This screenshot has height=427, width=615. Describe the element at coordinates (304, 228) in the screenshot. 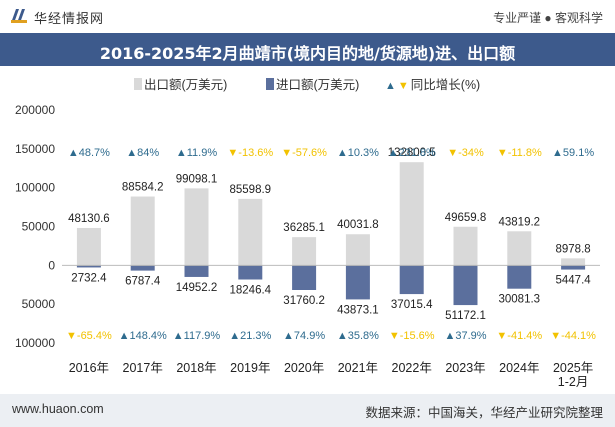

I see `export-value-label: 36285.1` at that location.